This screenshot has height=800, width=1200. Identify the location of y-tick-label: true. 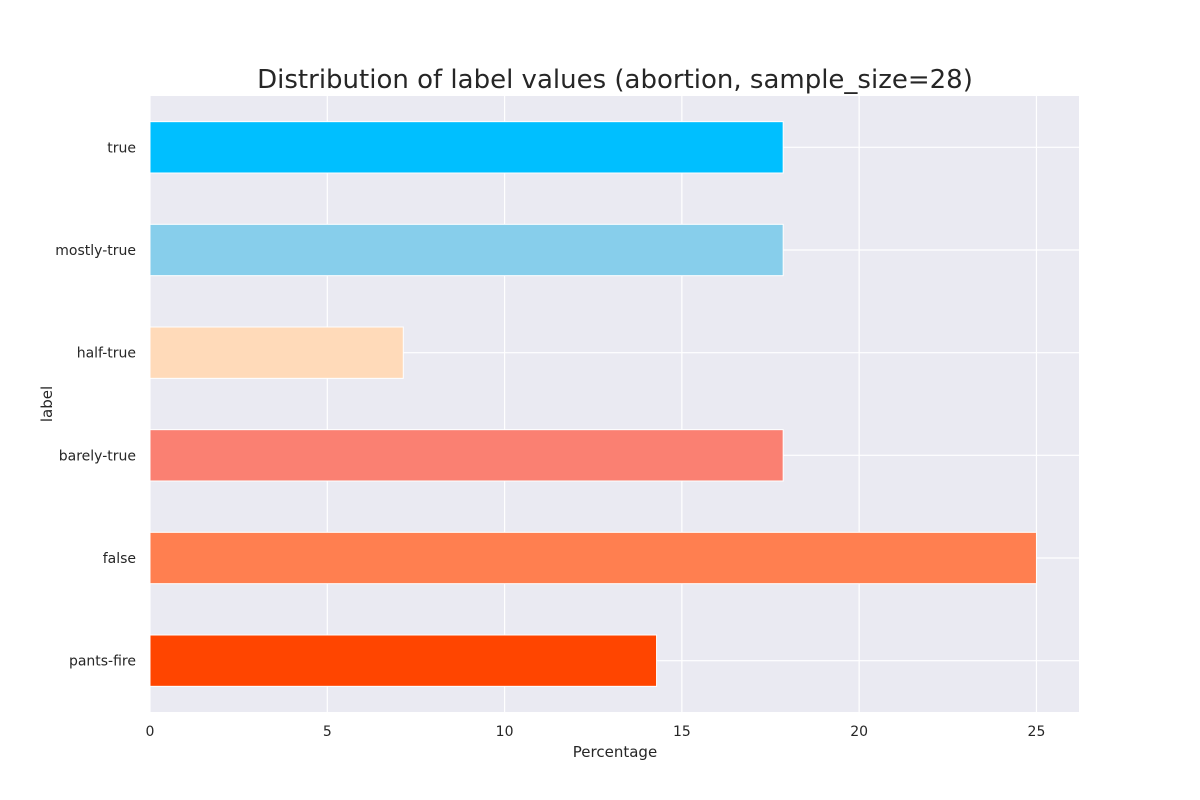
(121, 148).